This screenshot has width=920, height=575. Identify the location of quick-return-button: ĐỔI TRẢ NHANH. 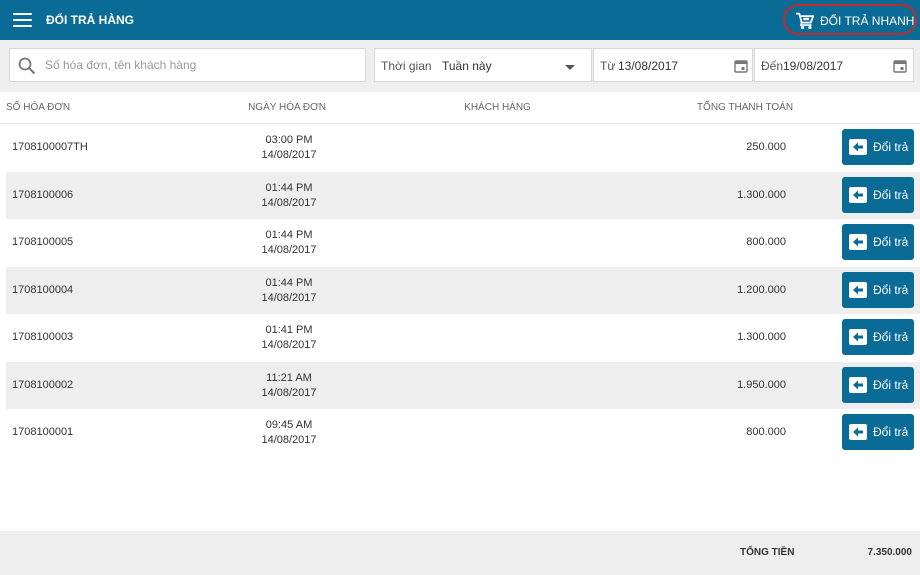
(850, 19).